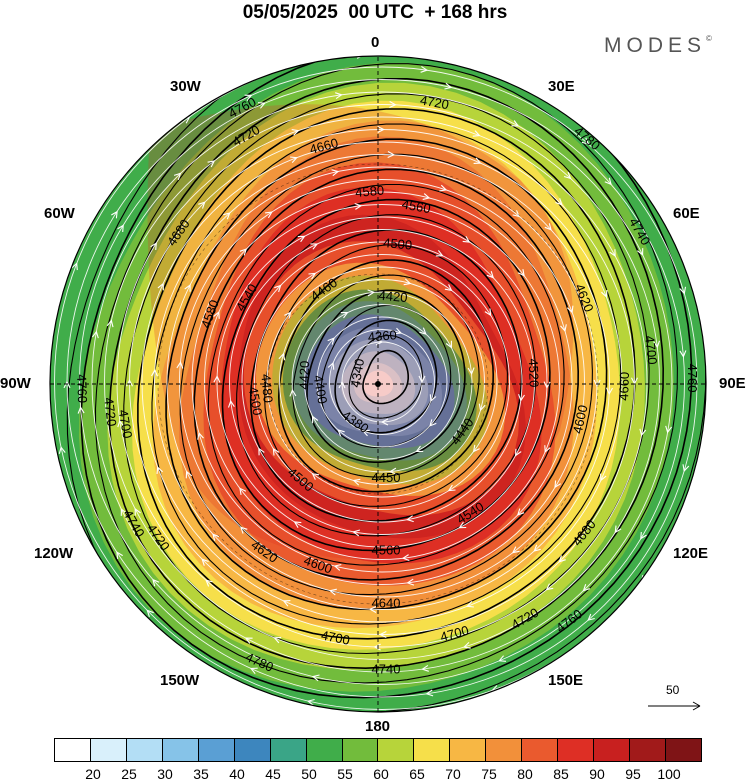  Describe the element at coordinates (673, 690) in the screenshot. I see `reference-vector-label: 50` at that location.